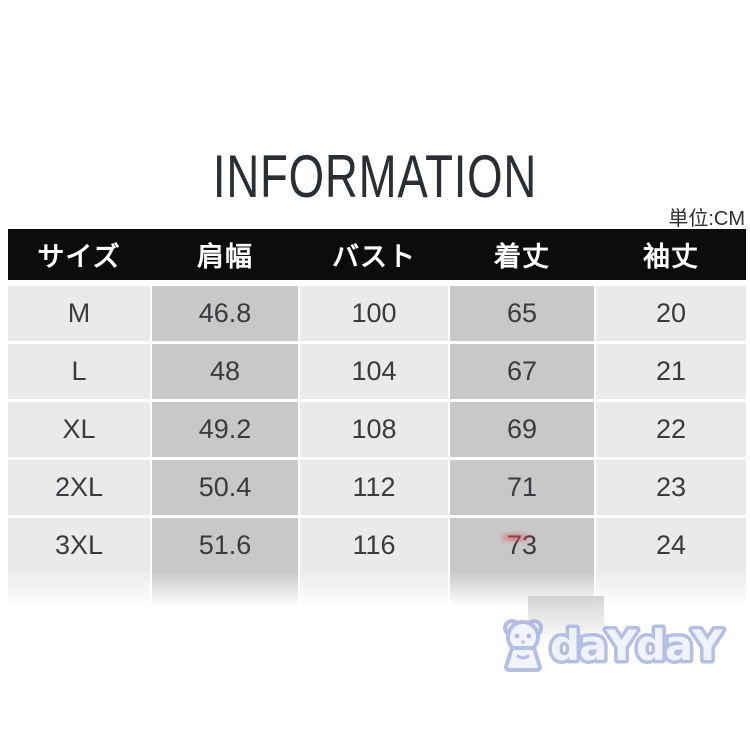 Image resolution: width=750 pixels, height=750 pixels. Describe the element at coordinates (671, 590) in the screenshot. I see `fade-col-sleeve` at that location.